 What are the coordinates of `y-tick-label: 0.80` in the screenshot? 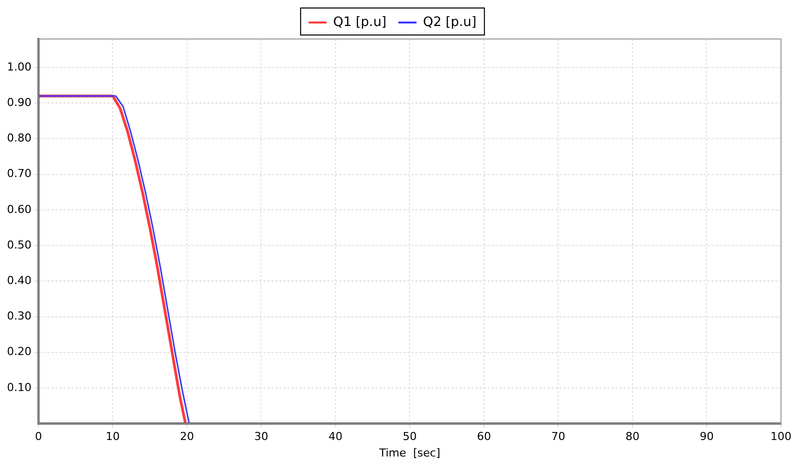 It's located at (19, 138).